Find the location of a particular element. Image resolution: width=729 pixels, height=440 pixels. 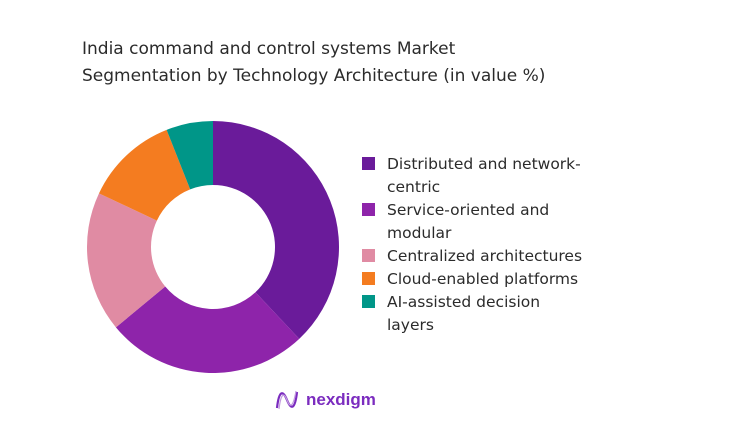

legend-label: AI-assisted decision layers is located at coordinates (463, 314).